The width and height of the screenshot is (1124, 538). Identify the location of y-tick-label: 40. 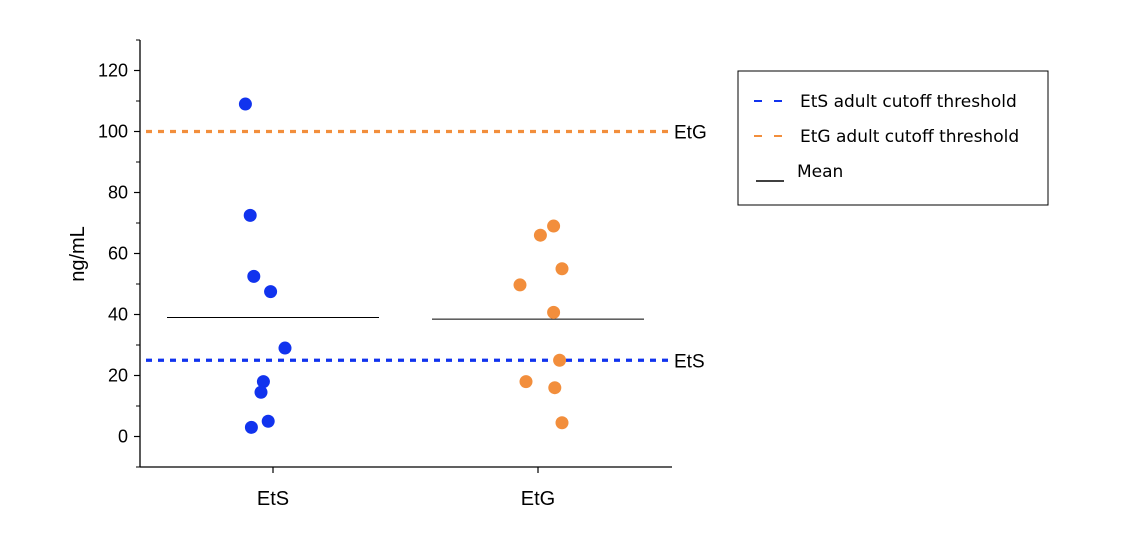
(118, 315).